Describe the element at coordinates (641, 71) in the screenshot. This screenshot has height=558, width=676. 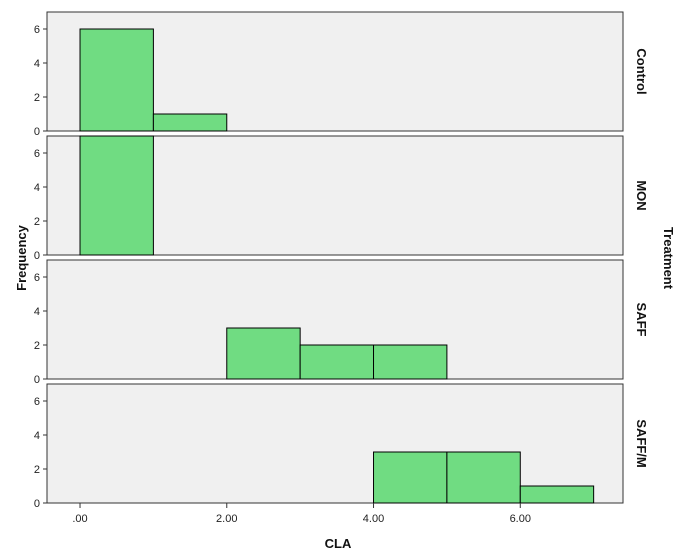
I see `panel-label: Control` at that location.